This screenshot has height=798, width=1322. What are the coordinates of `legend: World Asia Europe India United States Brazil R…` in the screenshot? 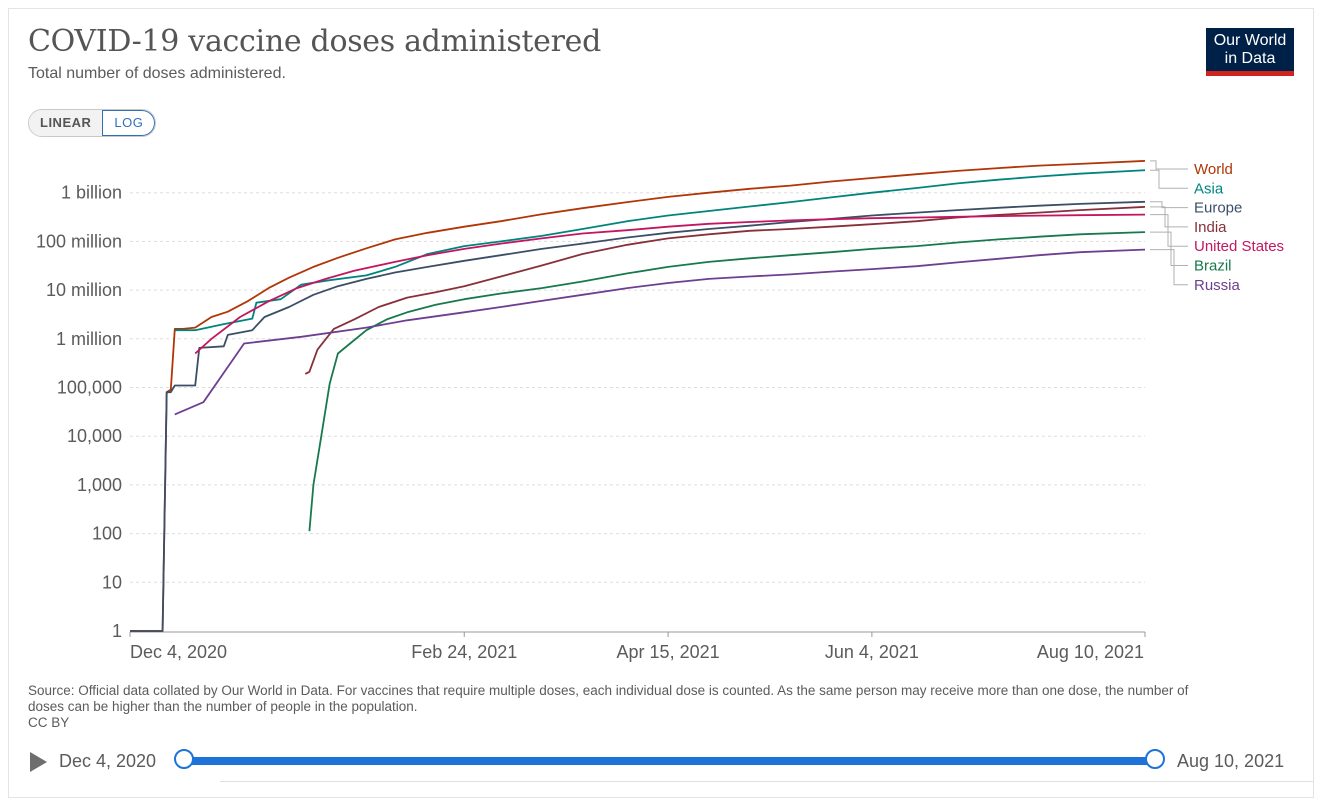 It's located at (1217, 227).